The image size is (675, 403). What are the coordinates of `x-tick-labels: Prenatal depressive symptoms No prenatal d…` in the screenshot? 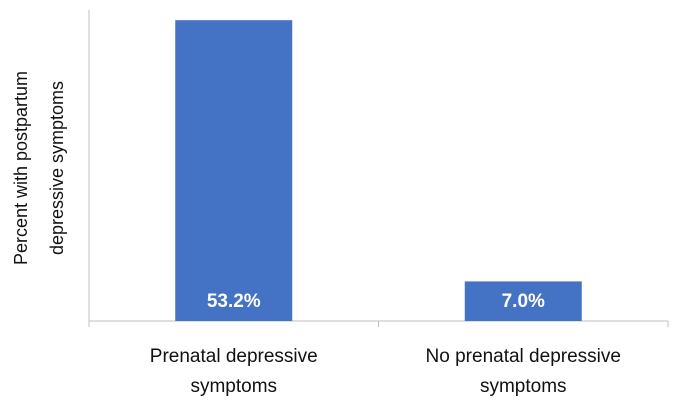 It's located at (385, 371).